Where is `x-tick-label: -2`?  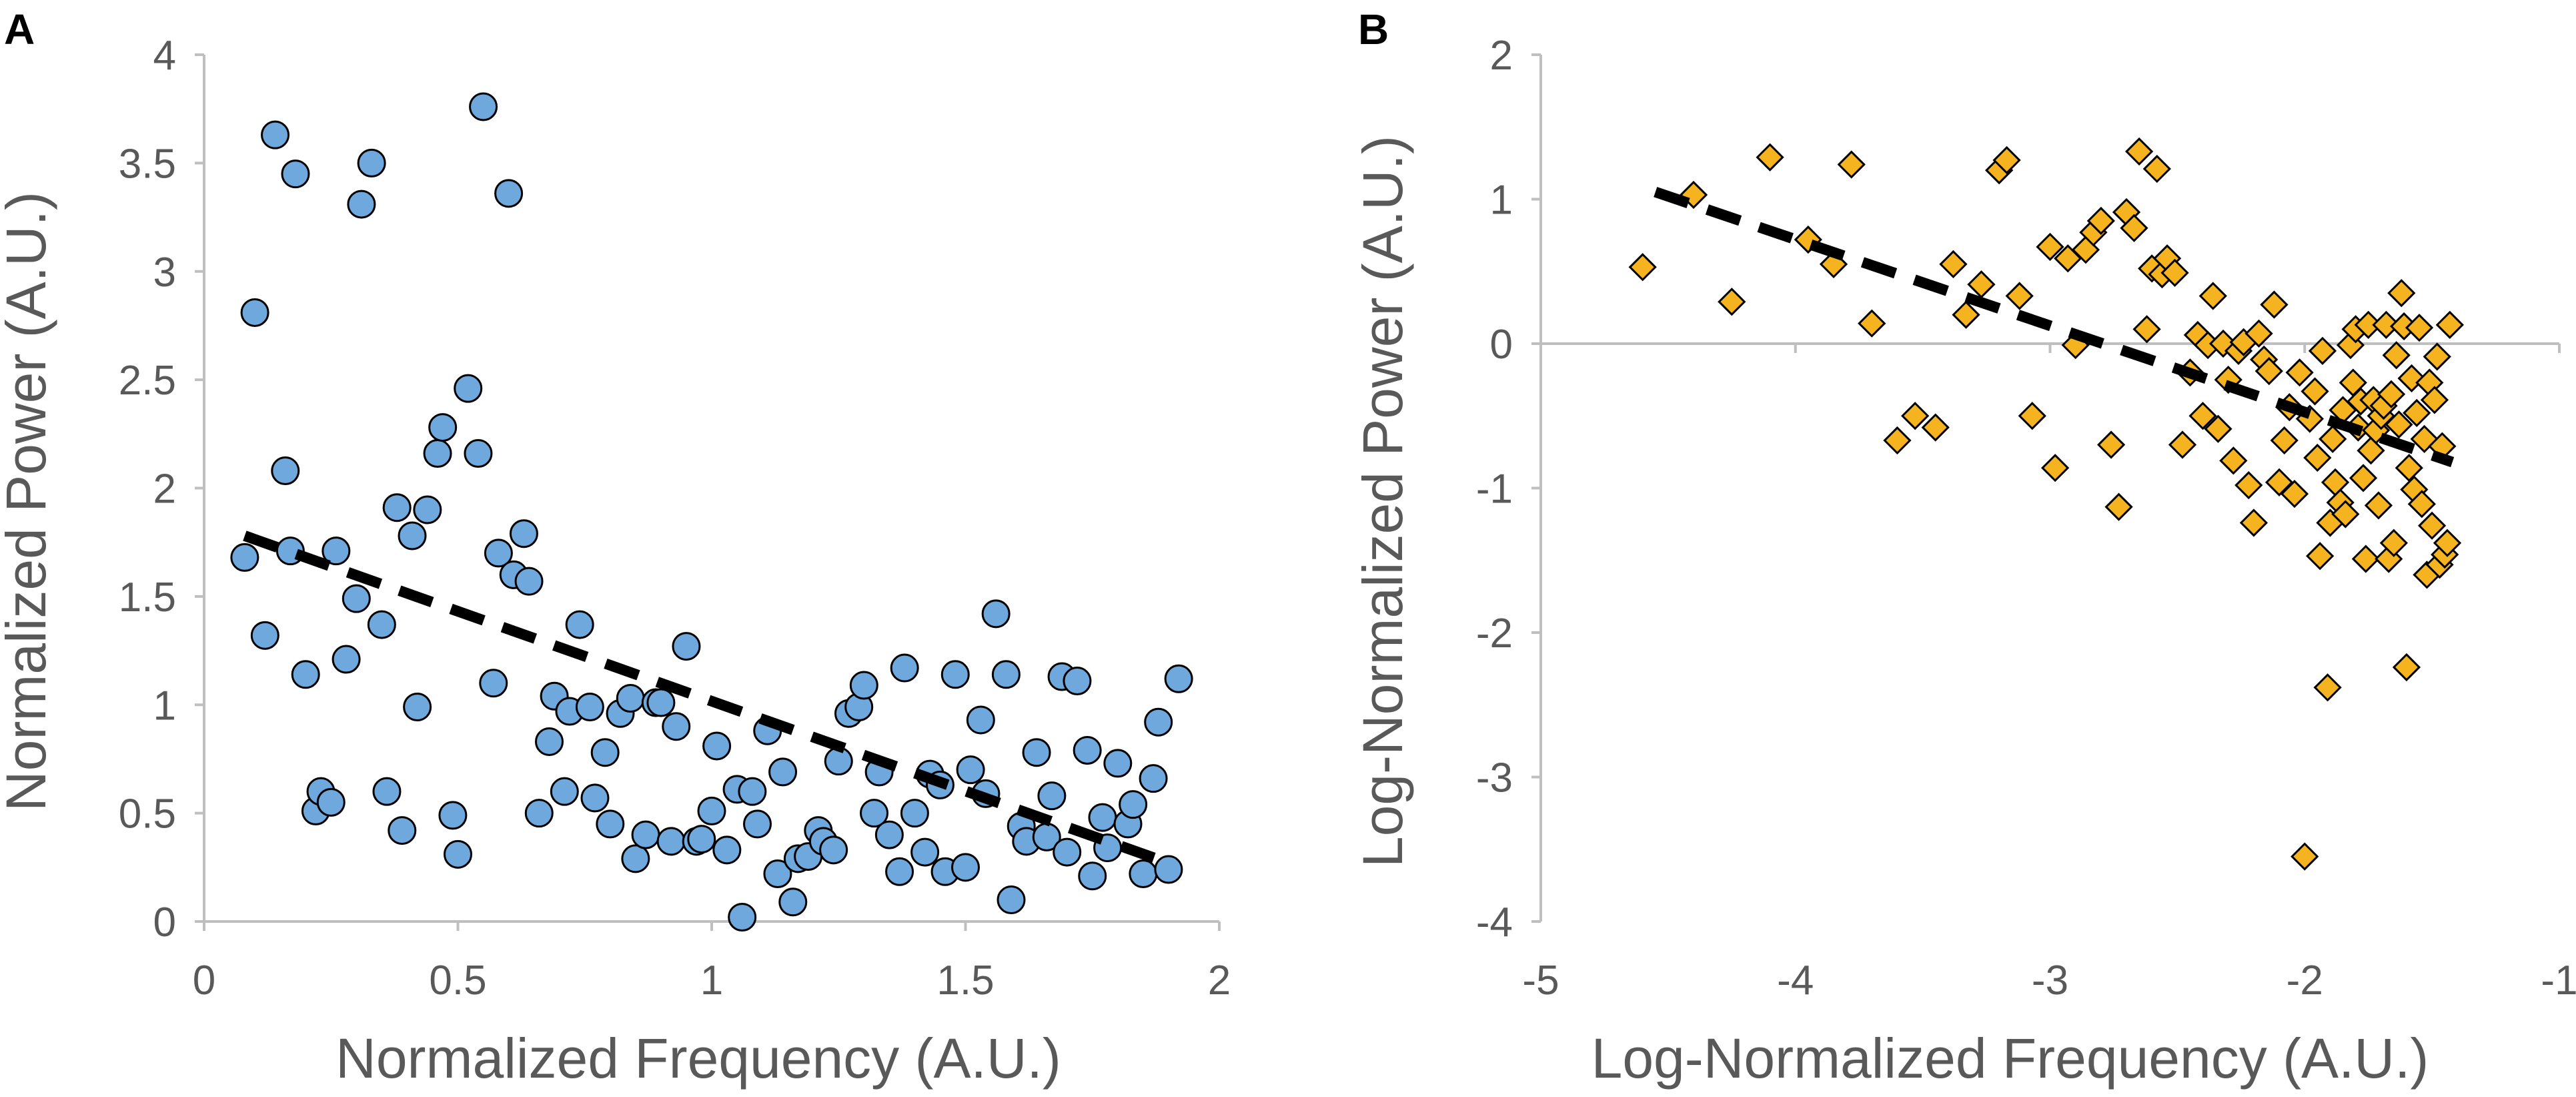
x-tick-label: -2 is located at coordinates (2305, 981).